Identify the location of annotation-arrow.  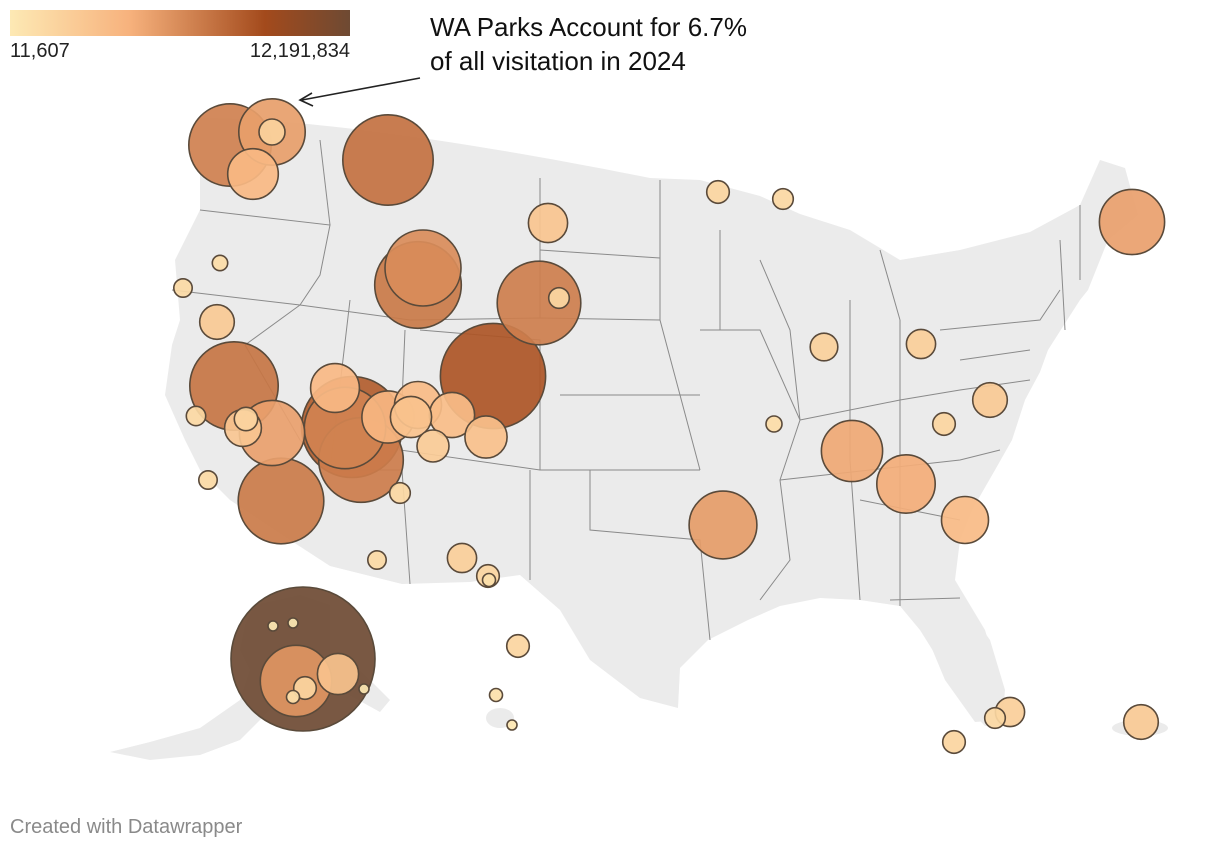
(359, 92).